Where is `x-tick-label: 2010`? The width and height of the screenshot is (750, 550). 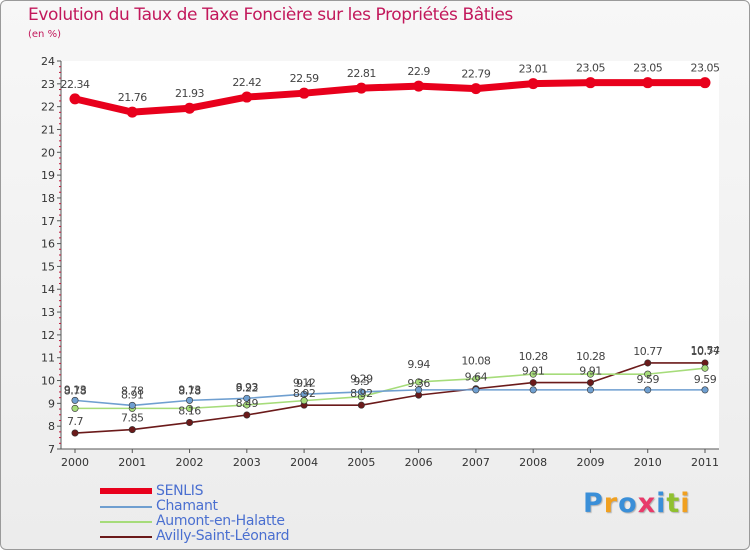 x-tick-label: 2010 is located at coordinates (648, 462).